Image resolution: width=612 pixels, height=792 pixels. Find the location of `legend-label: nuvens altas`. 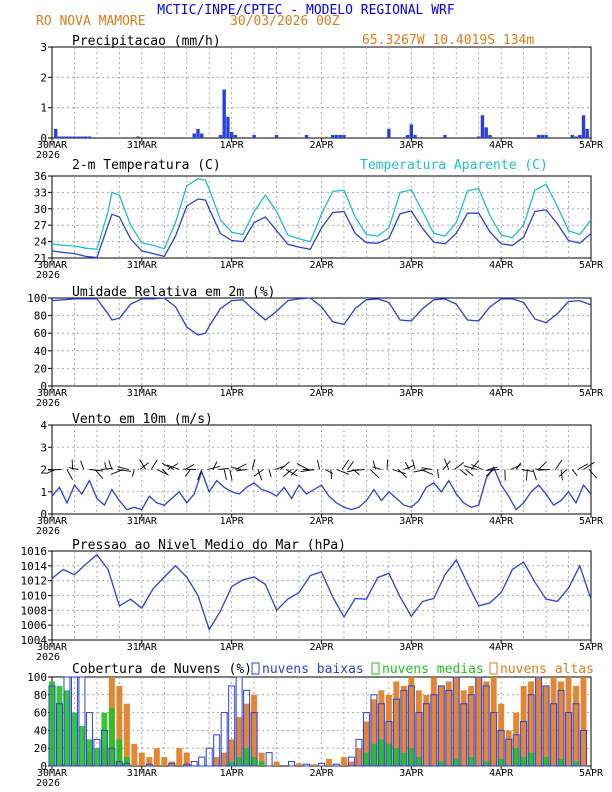

legend-label: nuvens altas is located at coordinates (547, 669).